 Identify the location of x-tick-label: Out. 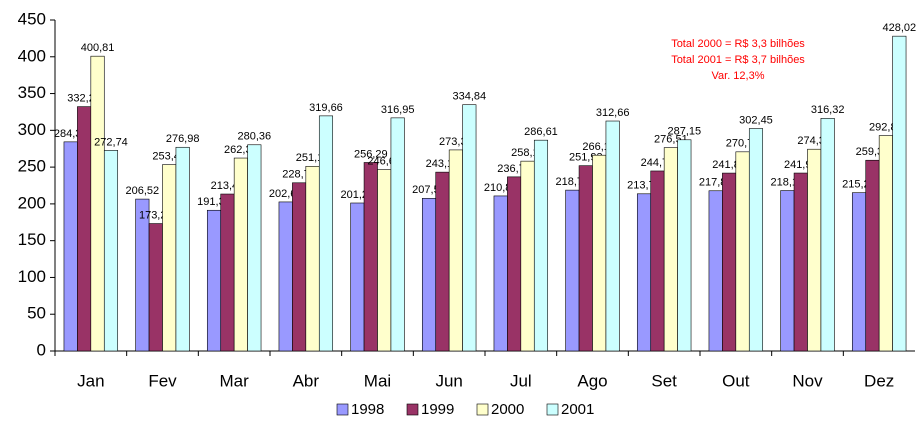
(736, 380).